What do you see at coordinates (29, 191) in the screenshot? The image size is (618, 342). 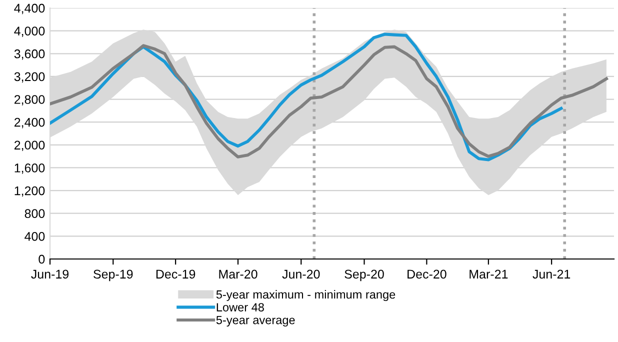 I see `y-tick-label: 1,200` at bounding box center [29, 191].